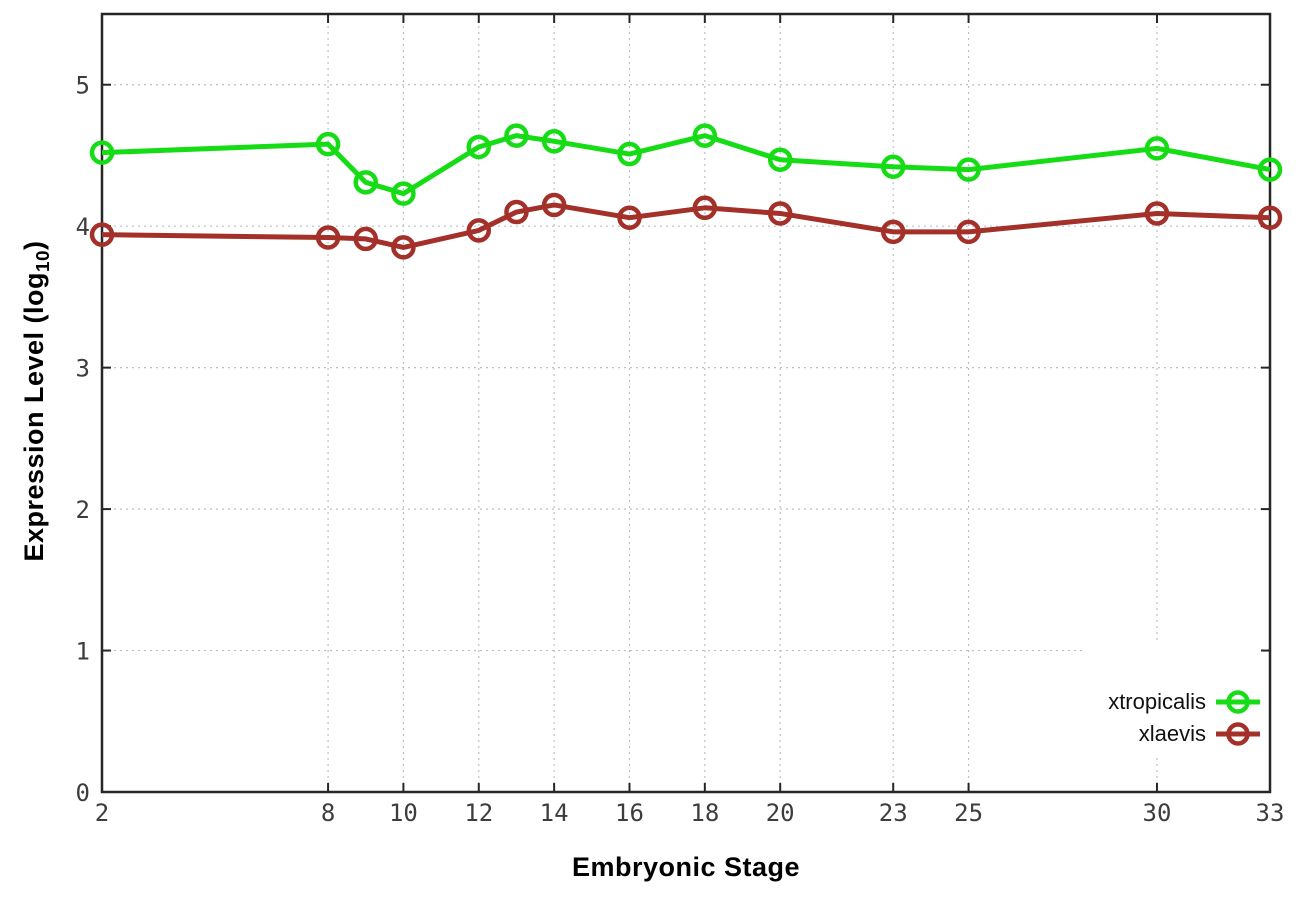 Image resolution: width=1296 pixels, height=907 pixels. I want to click on x-axis-title: Embryonic Stage, so click(686, 867).